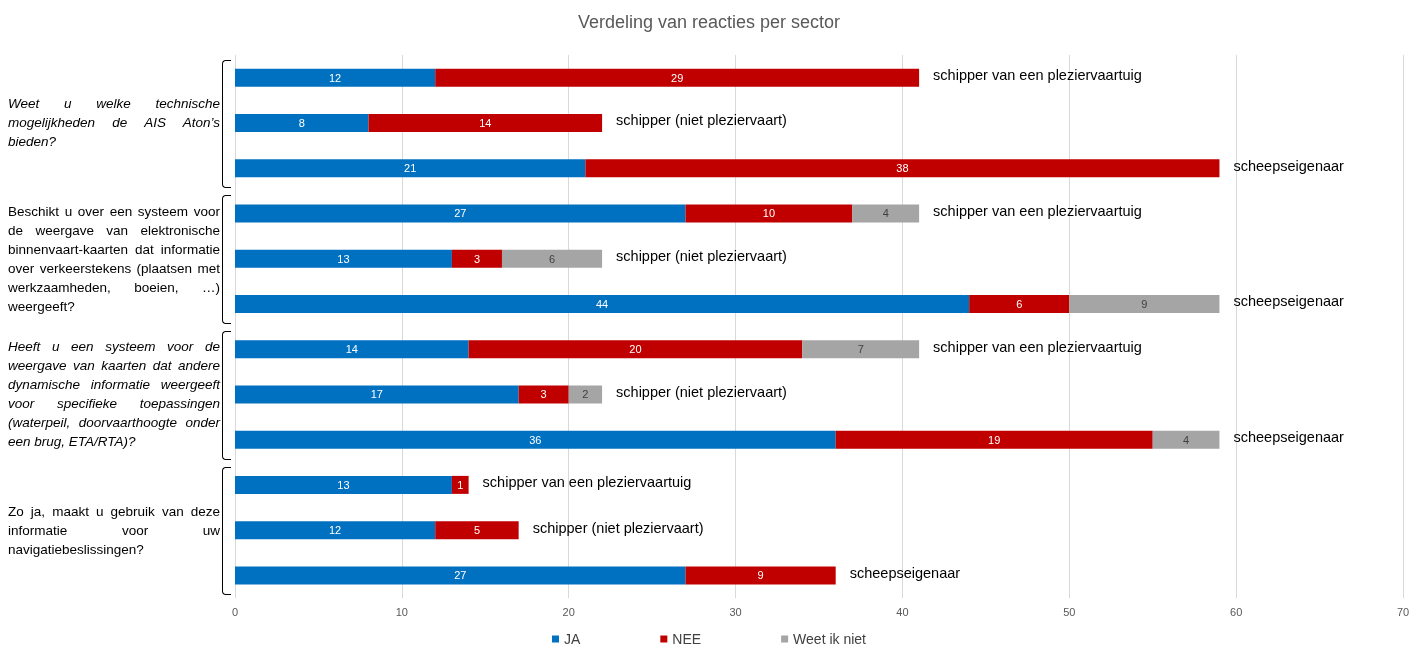  I want to click on x-tick-label: 20, so click(568, 611).